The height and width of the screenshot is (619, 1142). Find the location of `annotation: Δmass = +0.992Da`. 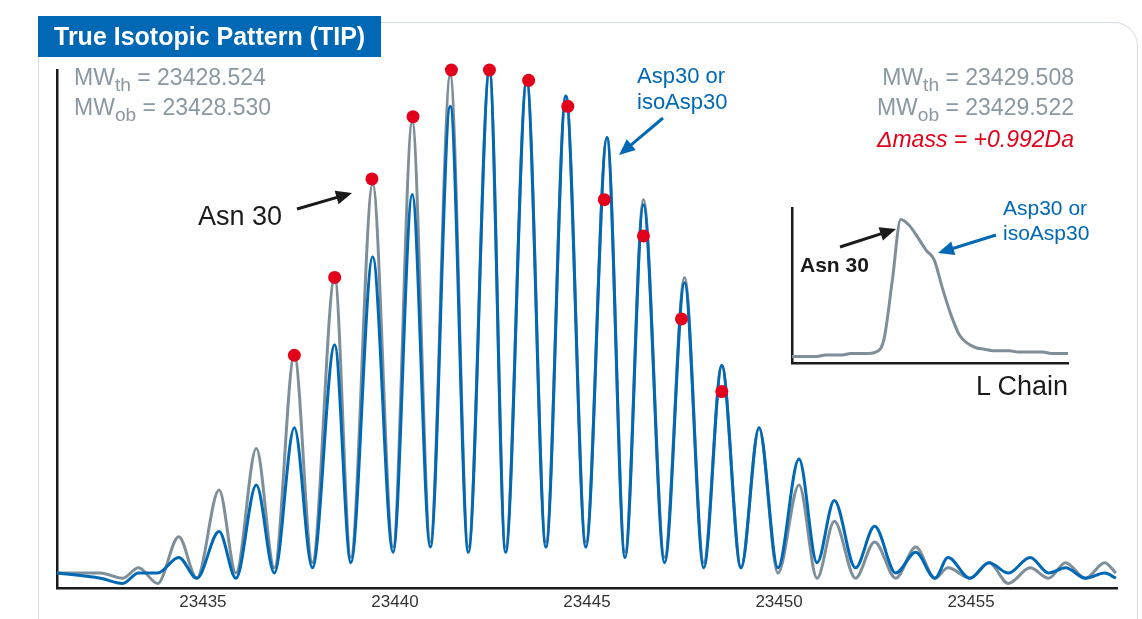

annotation: Δmass = +0.992Da is located at coordinates (975, 140).